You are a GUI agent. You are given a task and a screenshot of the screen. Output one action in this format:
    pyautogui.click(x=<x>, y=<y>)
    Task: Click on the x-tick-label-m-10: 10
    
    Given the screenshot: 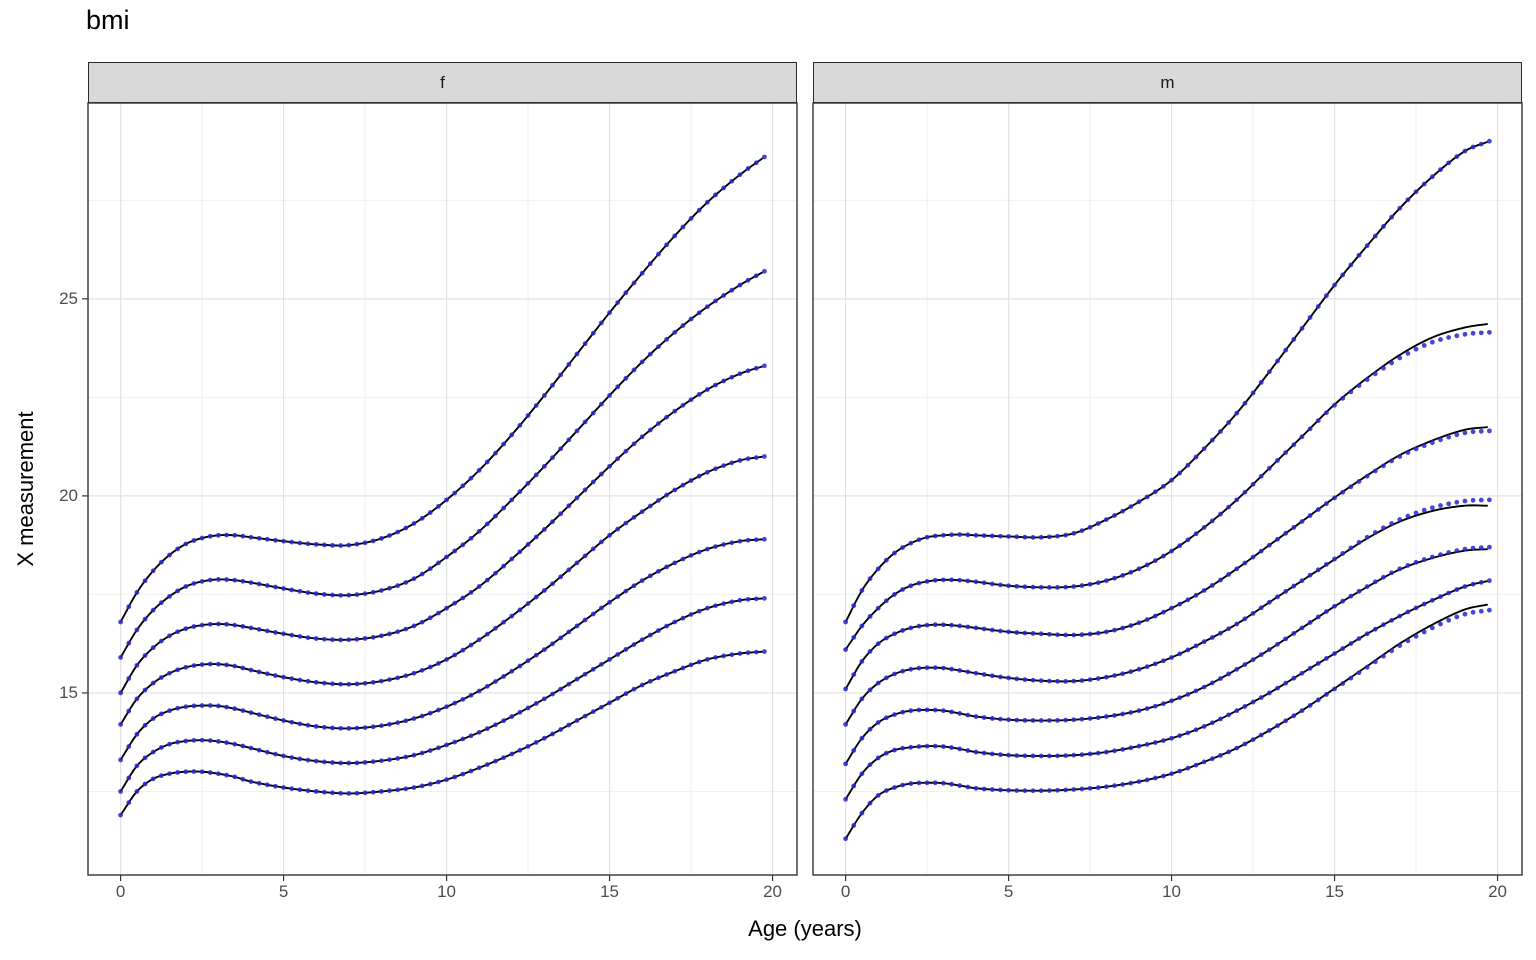 What is the action you would take?
    pyautogui.click(x=1172, y=891)
    